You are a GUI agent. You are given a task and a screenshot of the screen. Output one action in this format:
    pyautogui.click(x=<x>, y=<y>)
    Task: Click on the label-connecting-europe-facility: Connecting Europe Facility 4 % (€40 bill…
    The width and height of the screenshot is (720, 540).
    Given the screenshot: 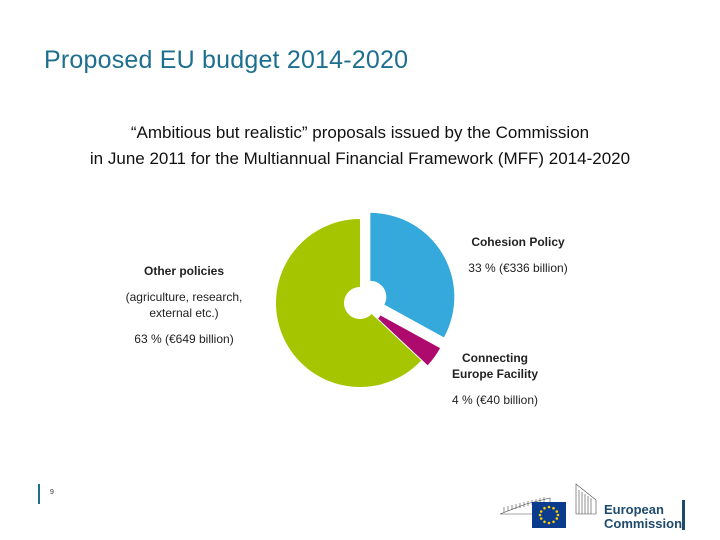 What is the action you would take?
    pyautogui.click(x=495, y=379)
    